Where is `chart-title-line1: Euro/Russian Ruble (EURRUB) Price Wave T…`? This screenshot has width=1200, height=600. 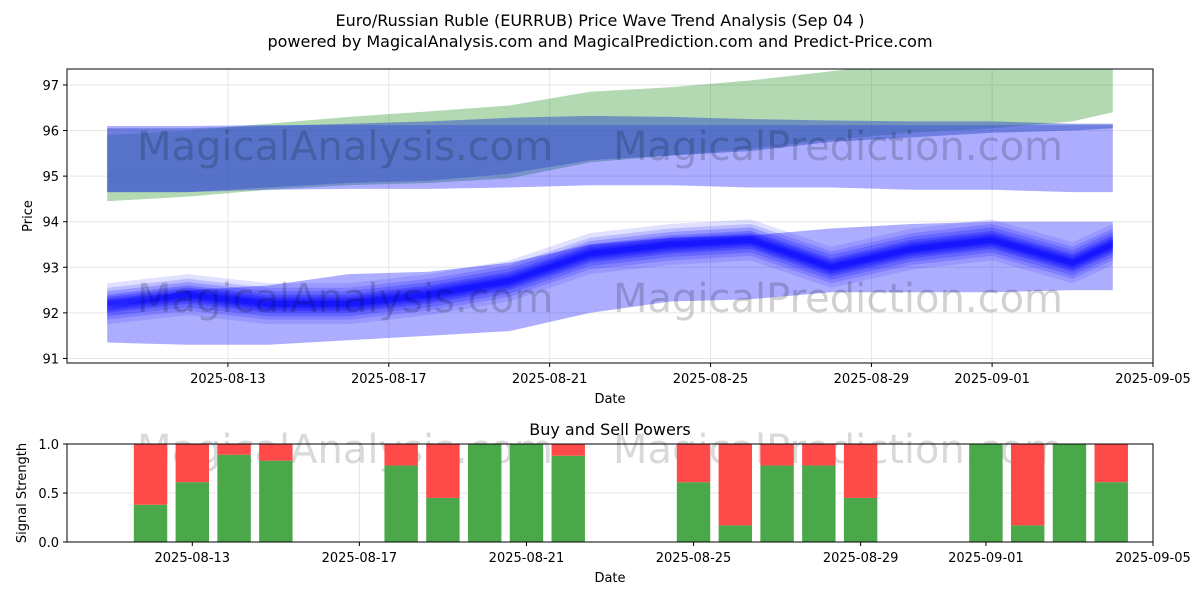
chart-title-line1: Euro/Russian Ruble (EURRUB) Price Wave T… is located at coordinates (600, 20).